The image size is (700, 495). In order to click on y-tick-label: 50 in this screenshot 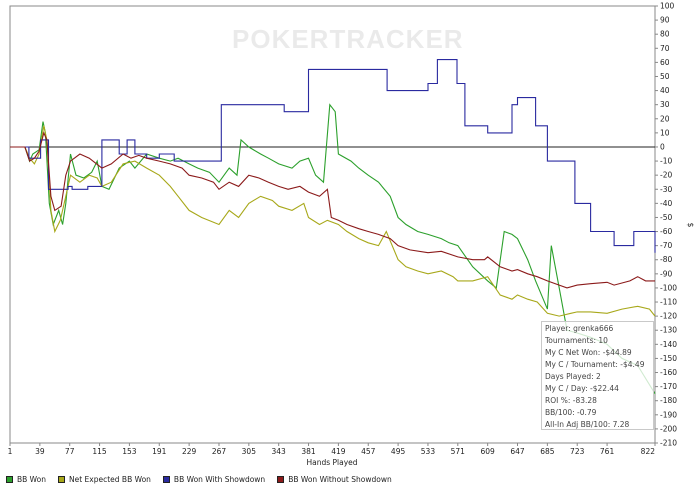, I will do `click(665, 76)`.